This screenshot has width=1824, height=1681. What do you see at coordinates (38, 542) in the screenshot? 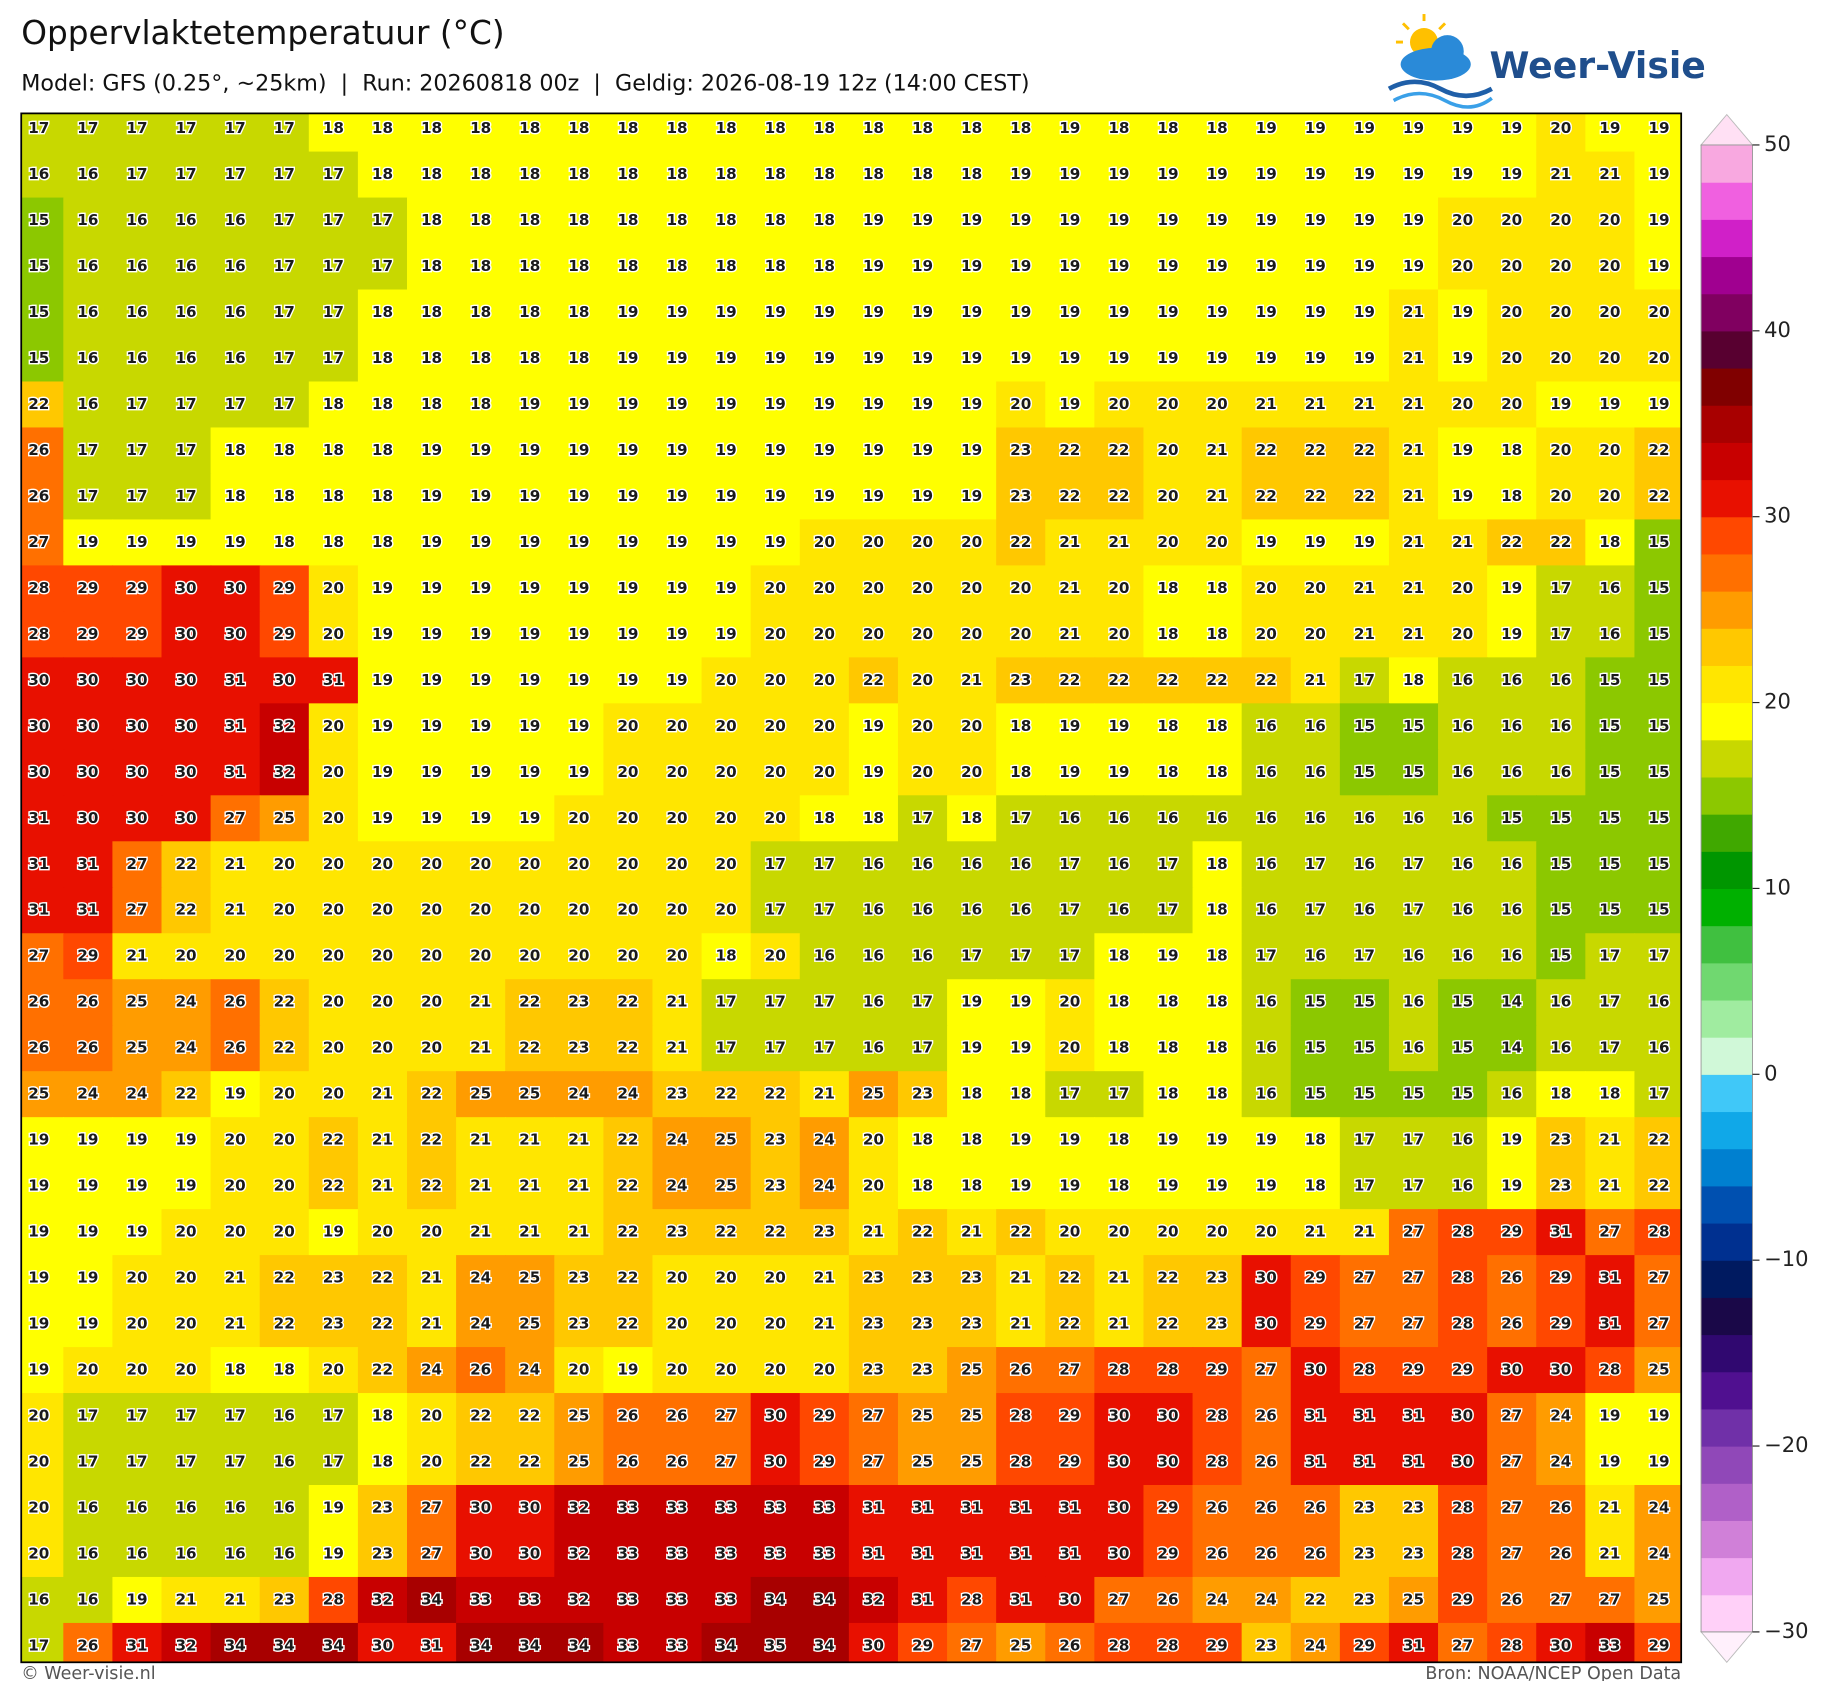
I see `temp-label: 27` at bounding box center [38, 542].